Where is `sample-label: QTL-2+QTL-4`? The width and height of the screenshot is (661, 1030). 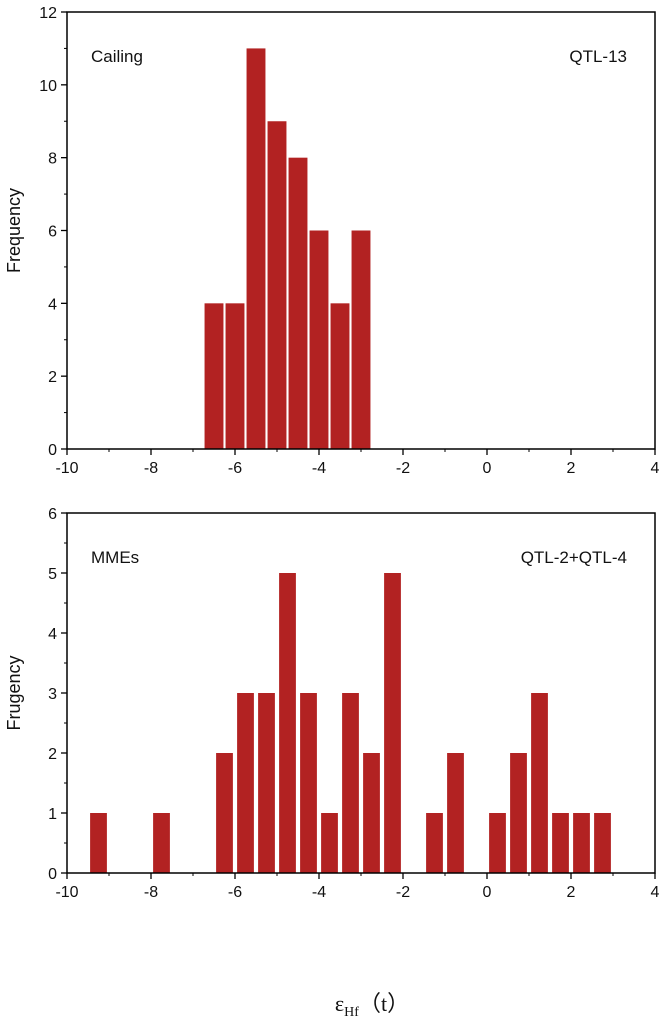
sample-label: QTL-2+QTL-4 is located at coordinates (574, 557).